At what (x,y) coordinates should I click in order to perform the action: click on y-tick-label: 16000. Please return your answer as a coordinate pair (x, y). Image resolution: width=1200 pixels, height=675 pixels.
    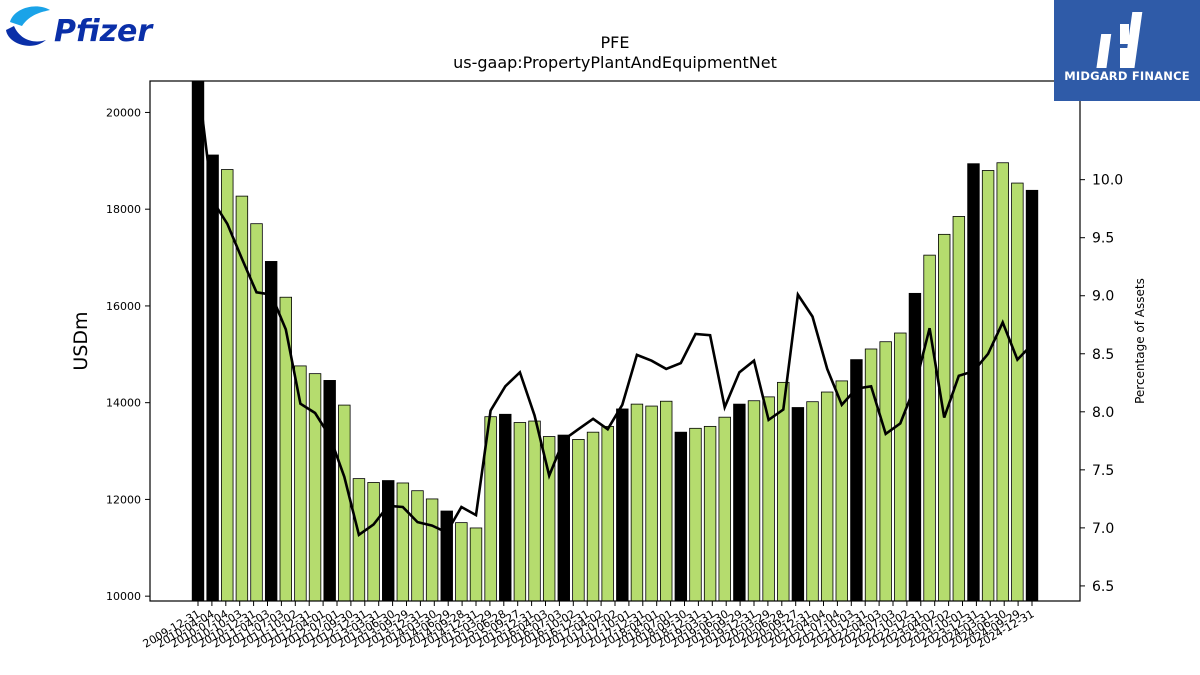
    Looking at the image, I should click on (123, 306).